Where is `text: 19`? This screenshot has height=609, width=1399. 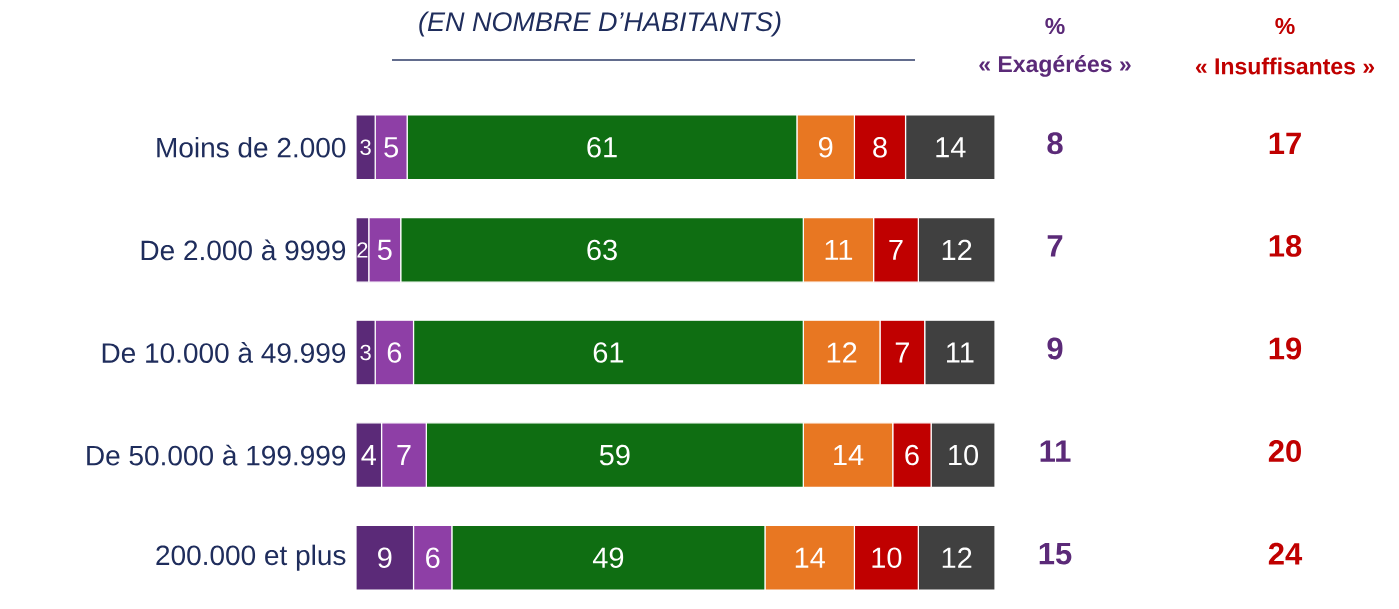 text: 19 is located at coordinates (1285, 348).